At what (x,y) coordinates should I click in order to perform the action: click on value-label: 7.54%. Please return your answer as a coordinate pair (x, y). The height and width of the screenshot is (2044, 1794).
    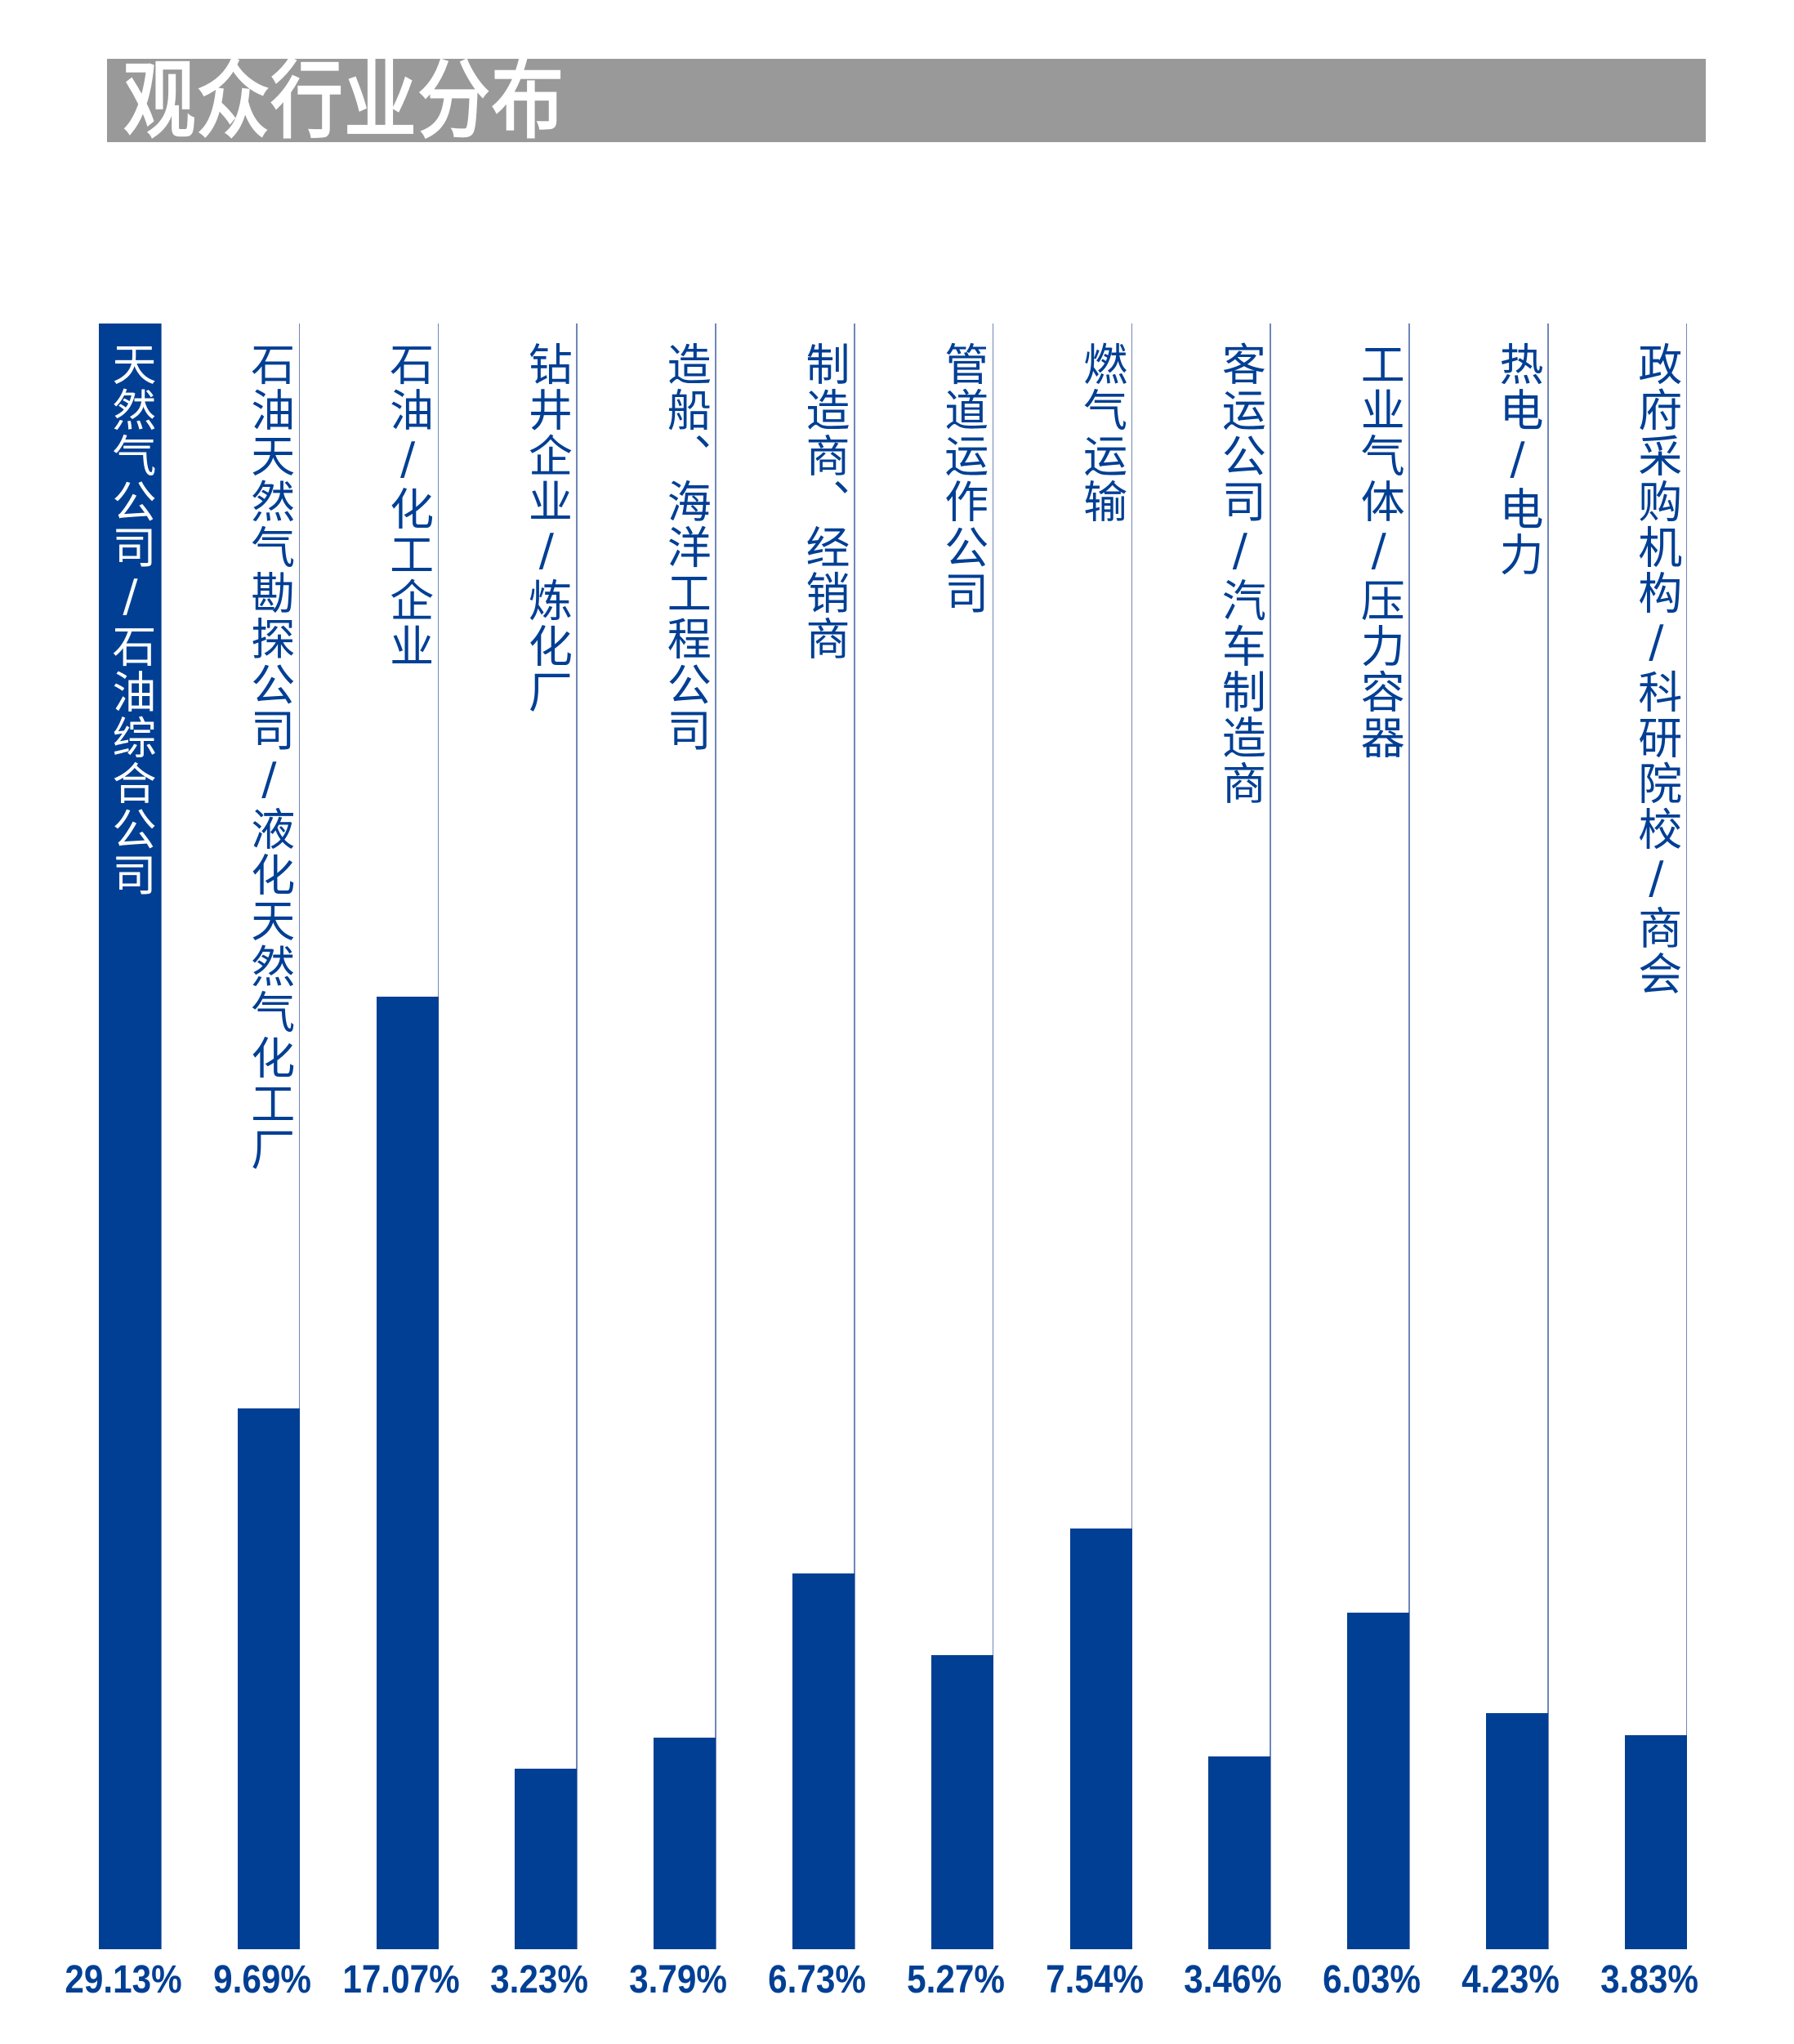
    Looking at the image, I should click on (1094, 1980).